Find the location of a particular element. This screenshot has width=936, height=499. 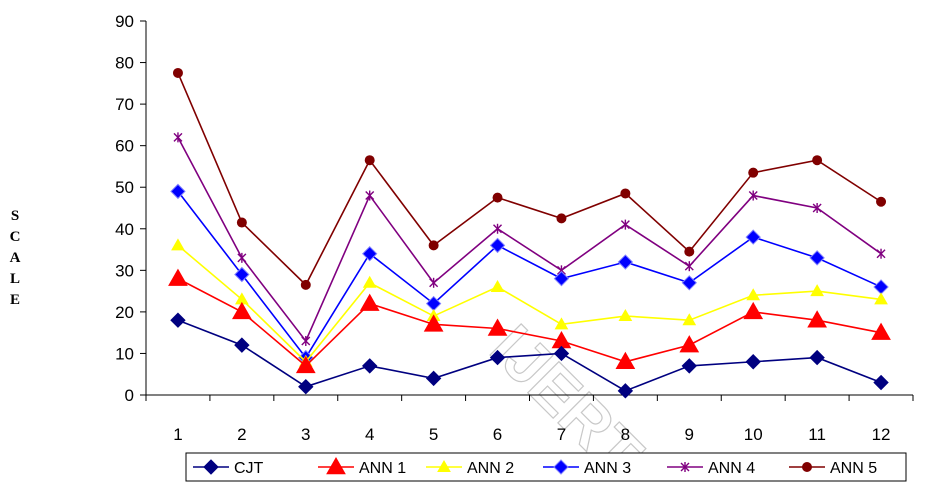

x-tick-label: 10 is located at coordinates (753, 434).